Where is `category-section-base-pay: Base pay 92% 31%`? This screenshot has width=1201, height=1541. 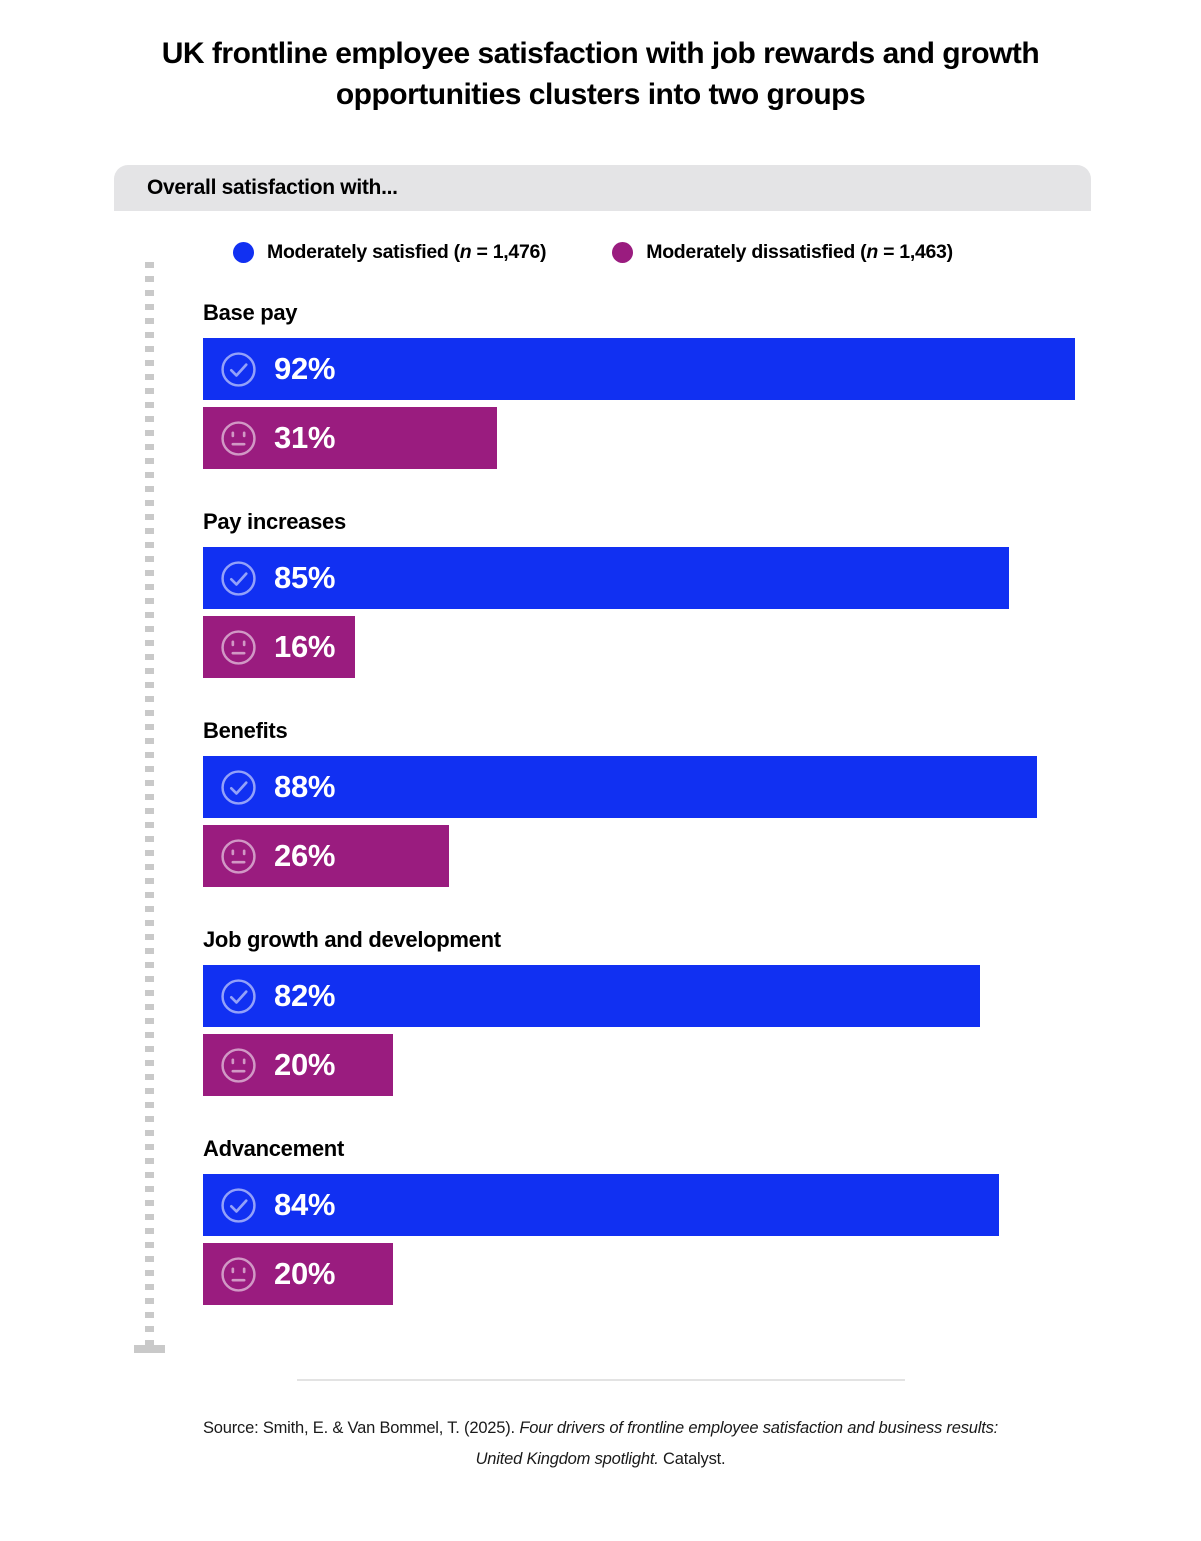
category-section-base-pay: Base pay 92% 31% is located at coordinates (677, 384).